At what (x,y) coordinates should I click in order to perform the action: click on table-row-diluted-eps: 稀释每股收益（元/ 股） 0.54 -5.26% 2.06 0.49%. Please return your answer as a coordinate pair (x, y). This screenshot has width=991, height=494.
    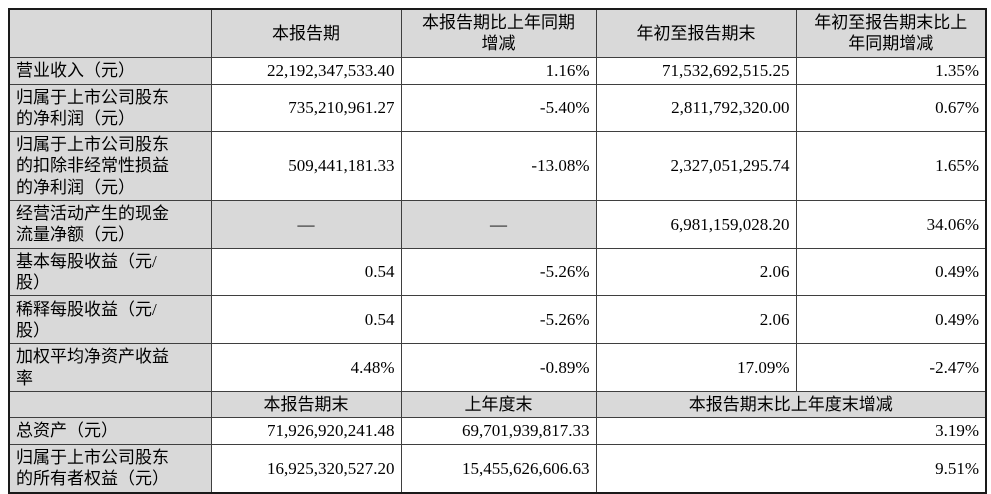
    Looking at the image, I should click on (497, 320).